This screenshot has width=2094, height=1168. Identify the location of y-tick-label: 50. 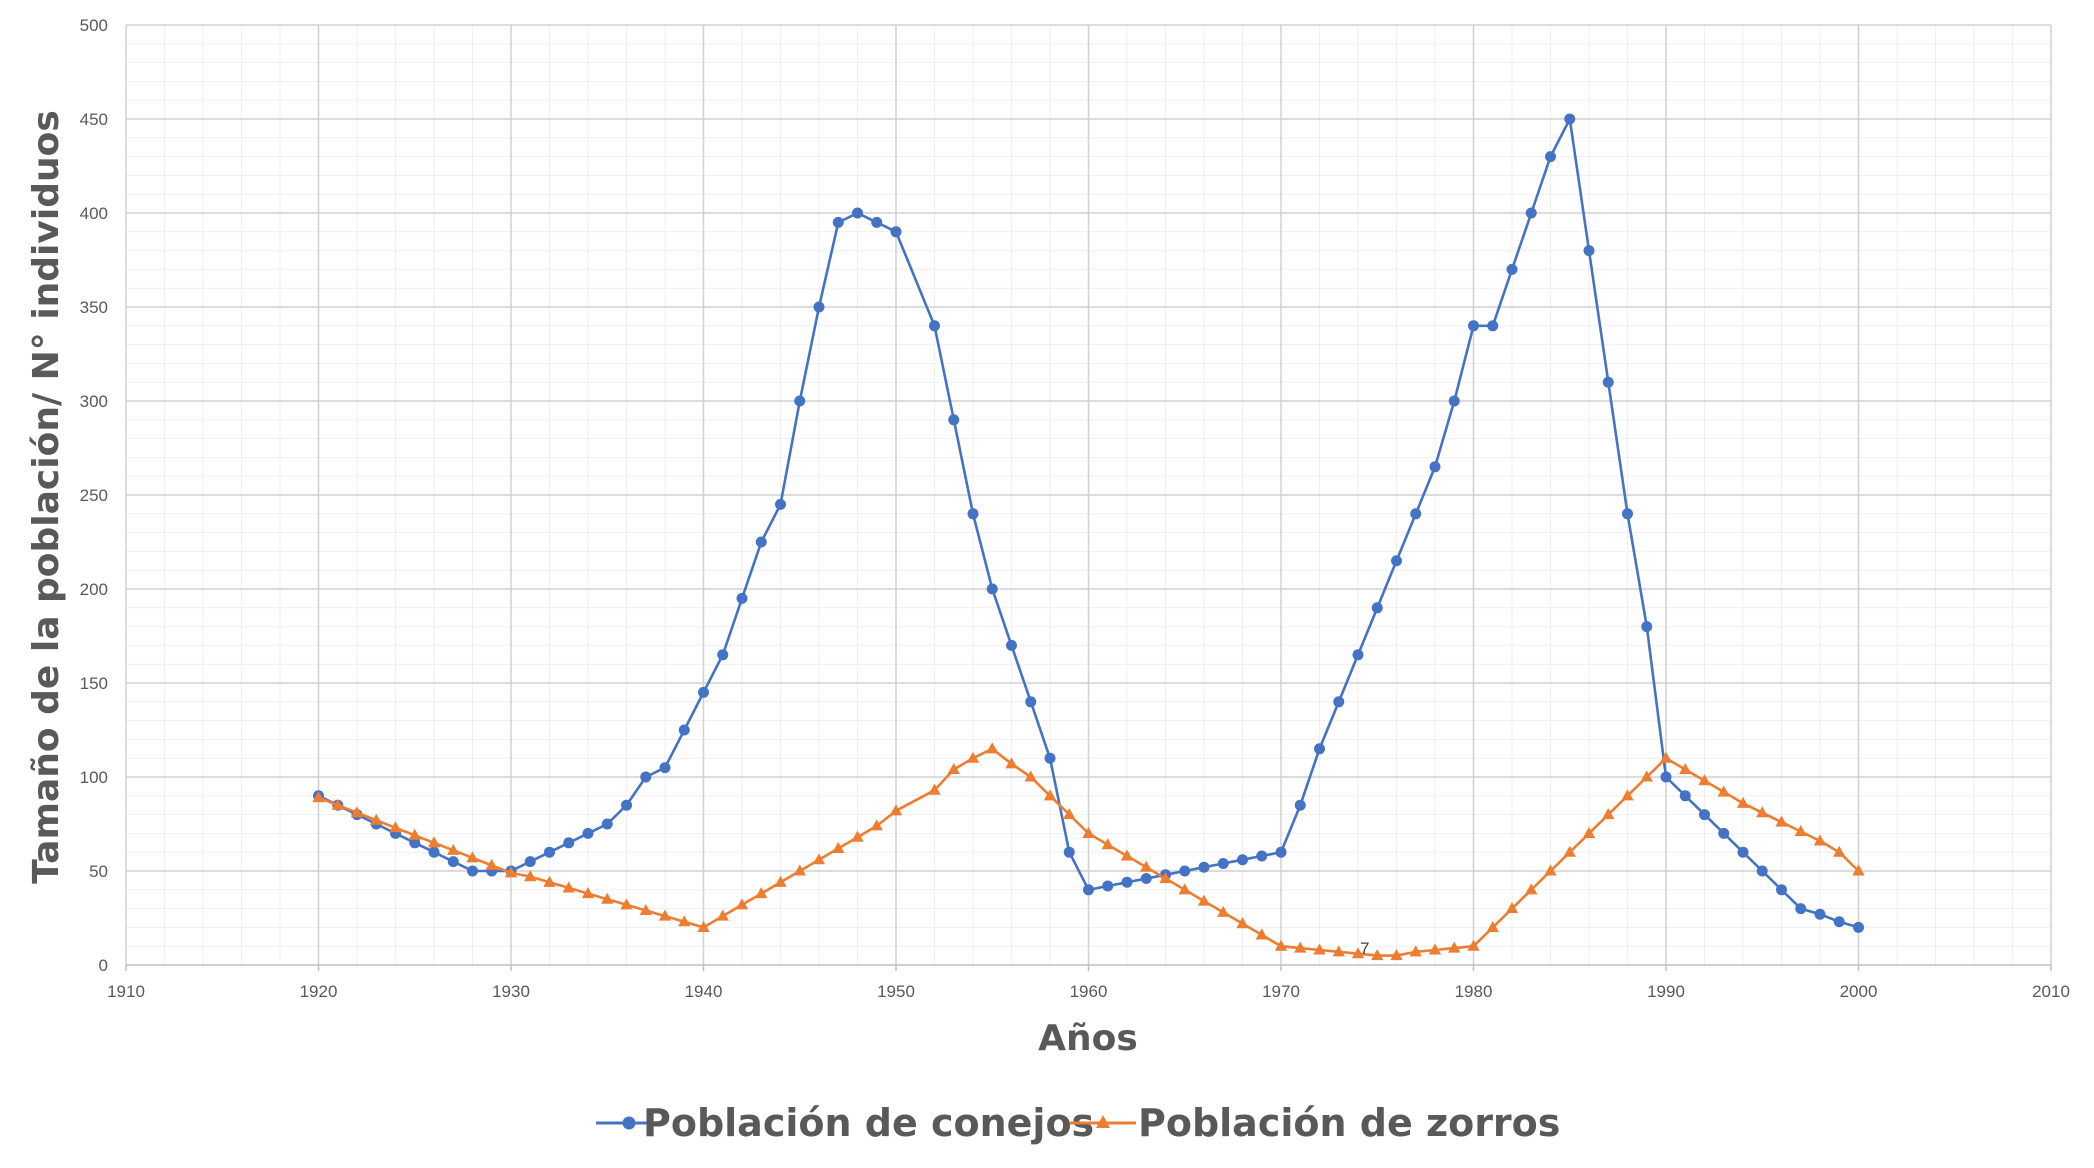
(98, 871).